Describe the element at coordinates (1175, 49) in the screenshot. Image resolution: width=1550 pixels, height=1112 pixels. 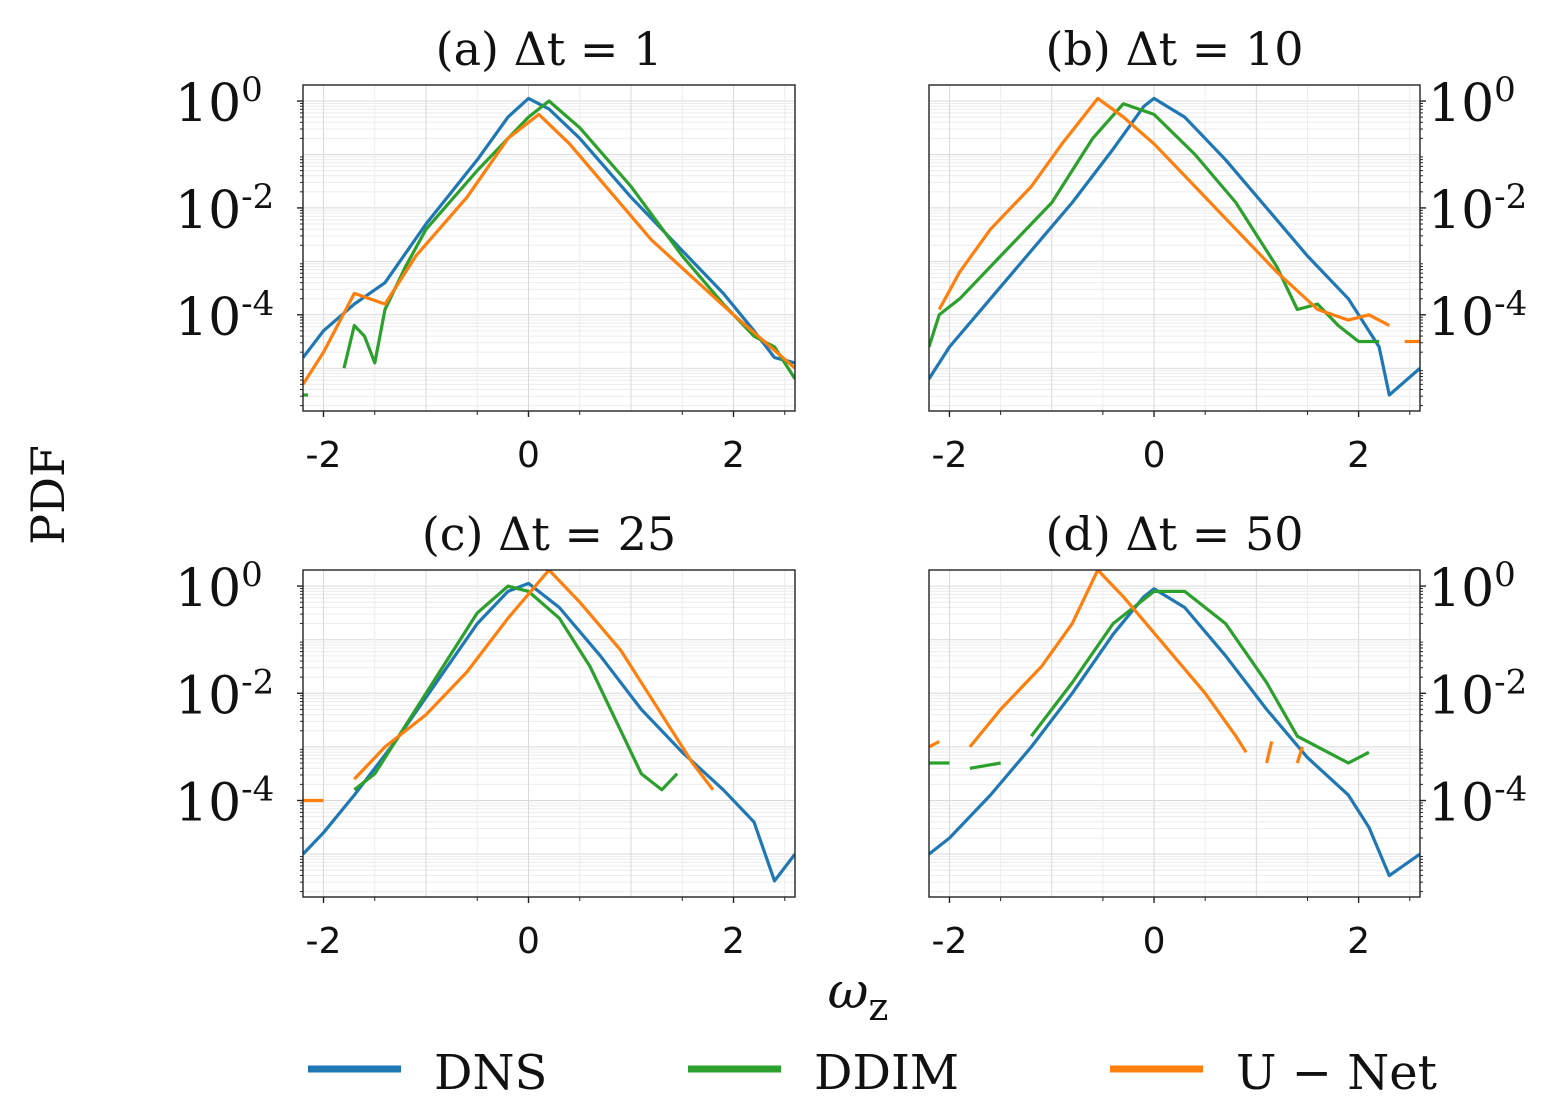
I see `panel-title: (b) Δt = 10` at that location.